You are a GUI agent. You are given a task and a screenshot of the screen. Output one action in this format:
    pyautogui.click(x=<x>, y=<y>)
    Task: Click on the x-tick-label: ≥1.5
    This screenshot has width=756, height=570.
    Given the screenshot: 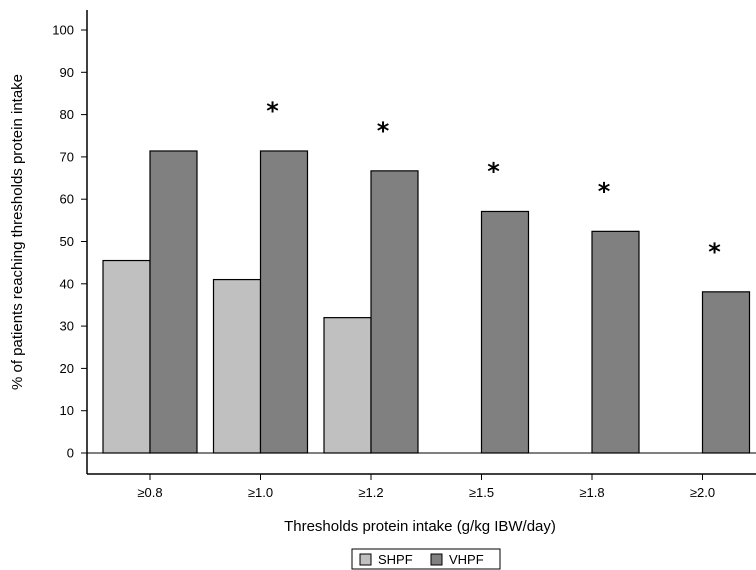 What is the action you would take?
    pyautogui.click(x=481, y=492)
    